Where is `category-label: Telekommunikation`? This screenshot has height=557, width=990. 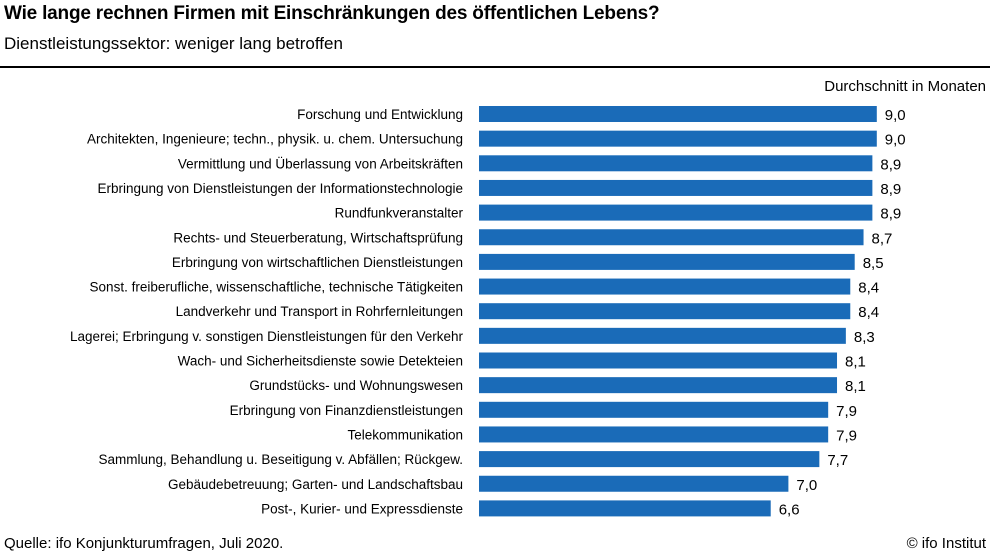 category-label: Telekommunikation is located at coordinates (405, 434).